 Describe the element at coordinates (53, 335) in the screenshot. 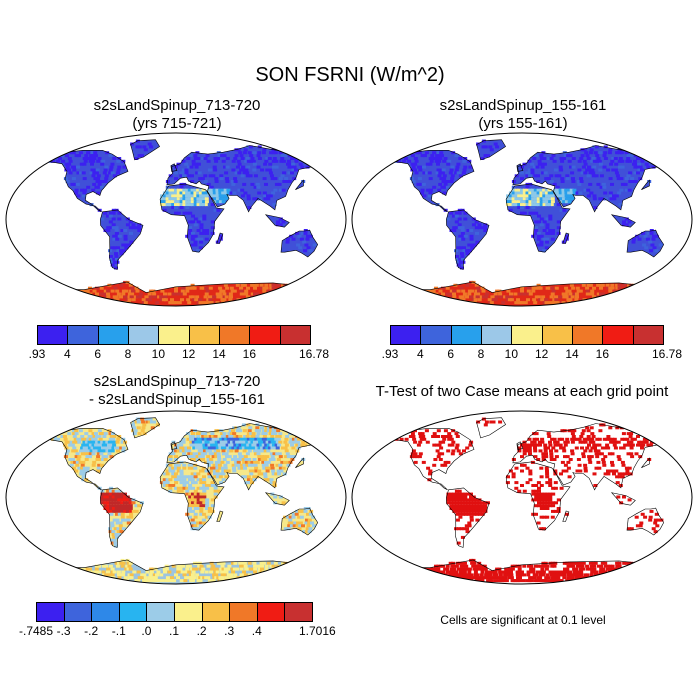

I see `colorbar-box` at that location.